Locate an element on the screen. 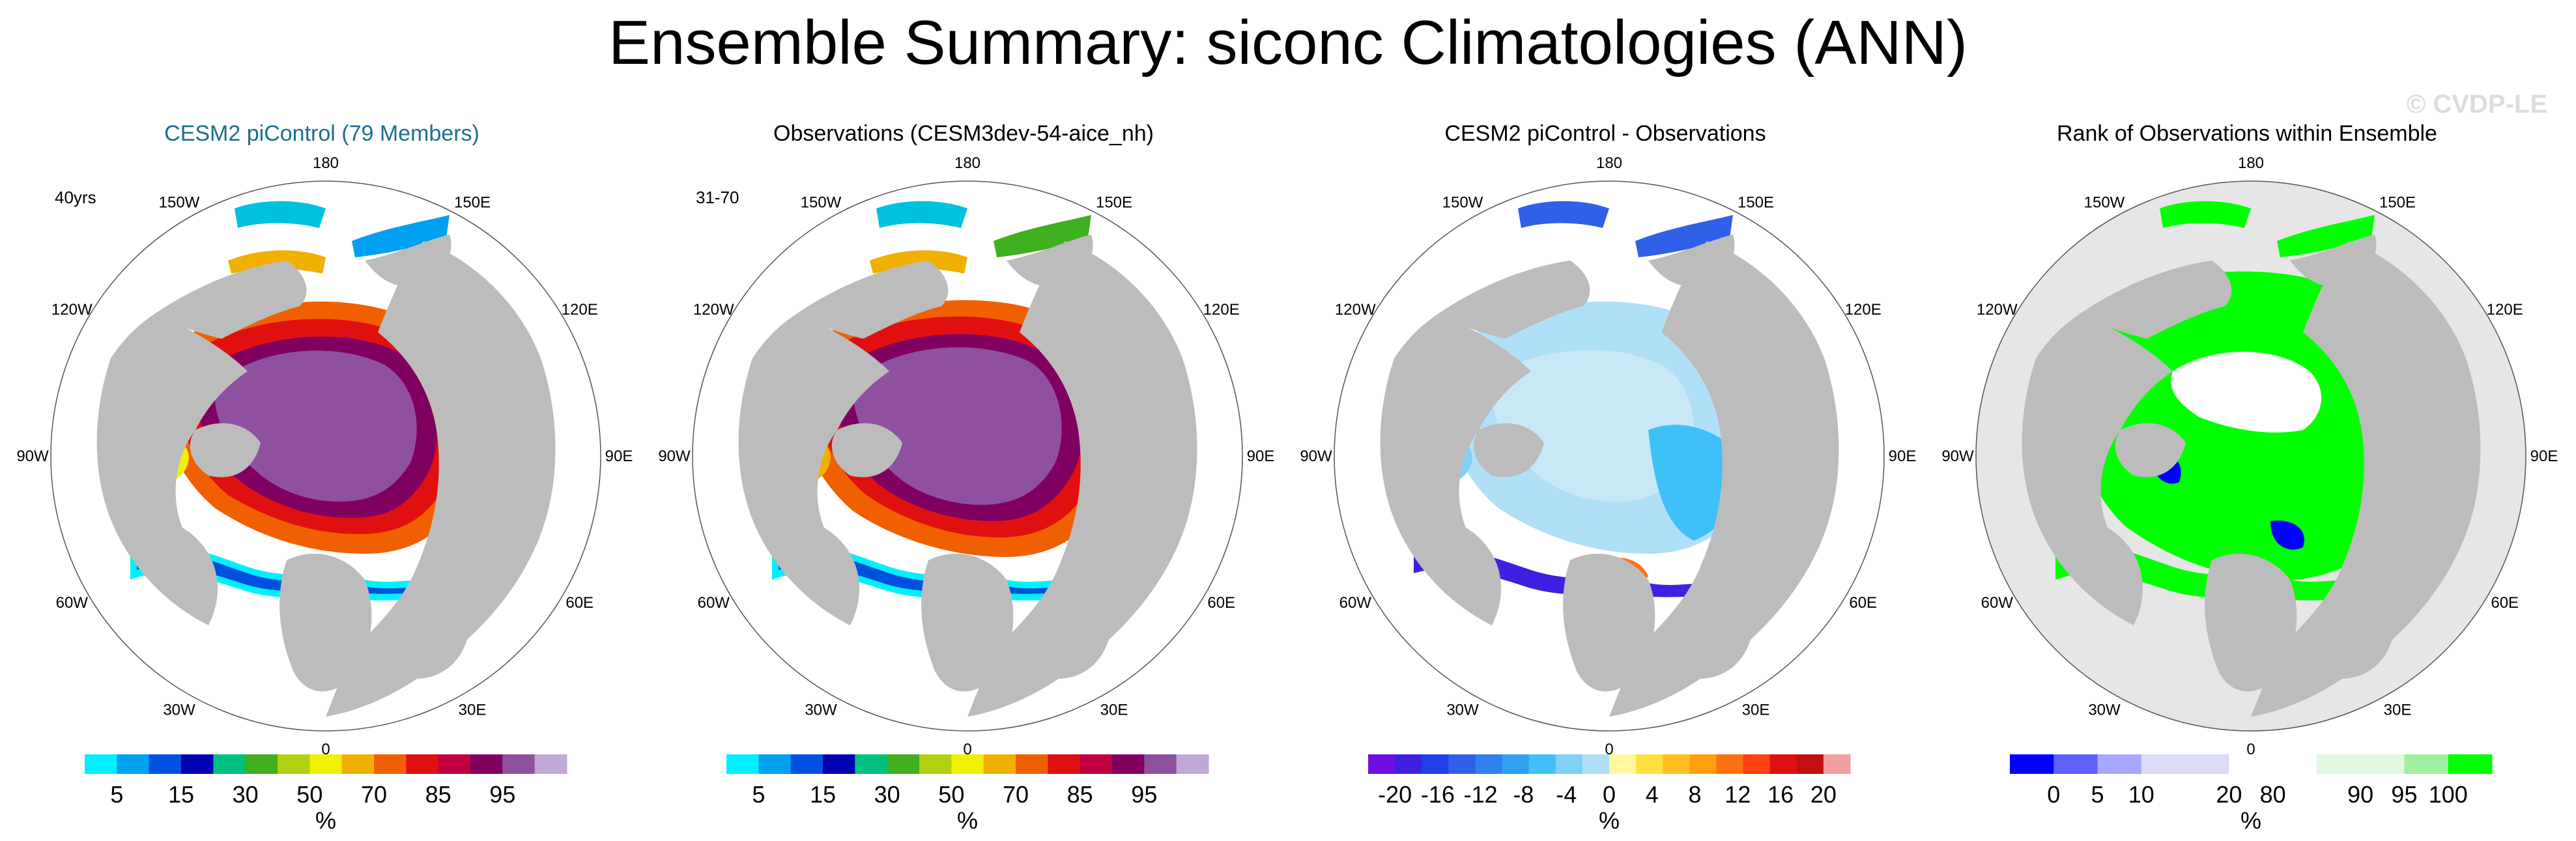 The width and height of the screenshot is (2576, 841). panel-title: CESM2 piControl - Observations is located at coordinates (1605, 133).